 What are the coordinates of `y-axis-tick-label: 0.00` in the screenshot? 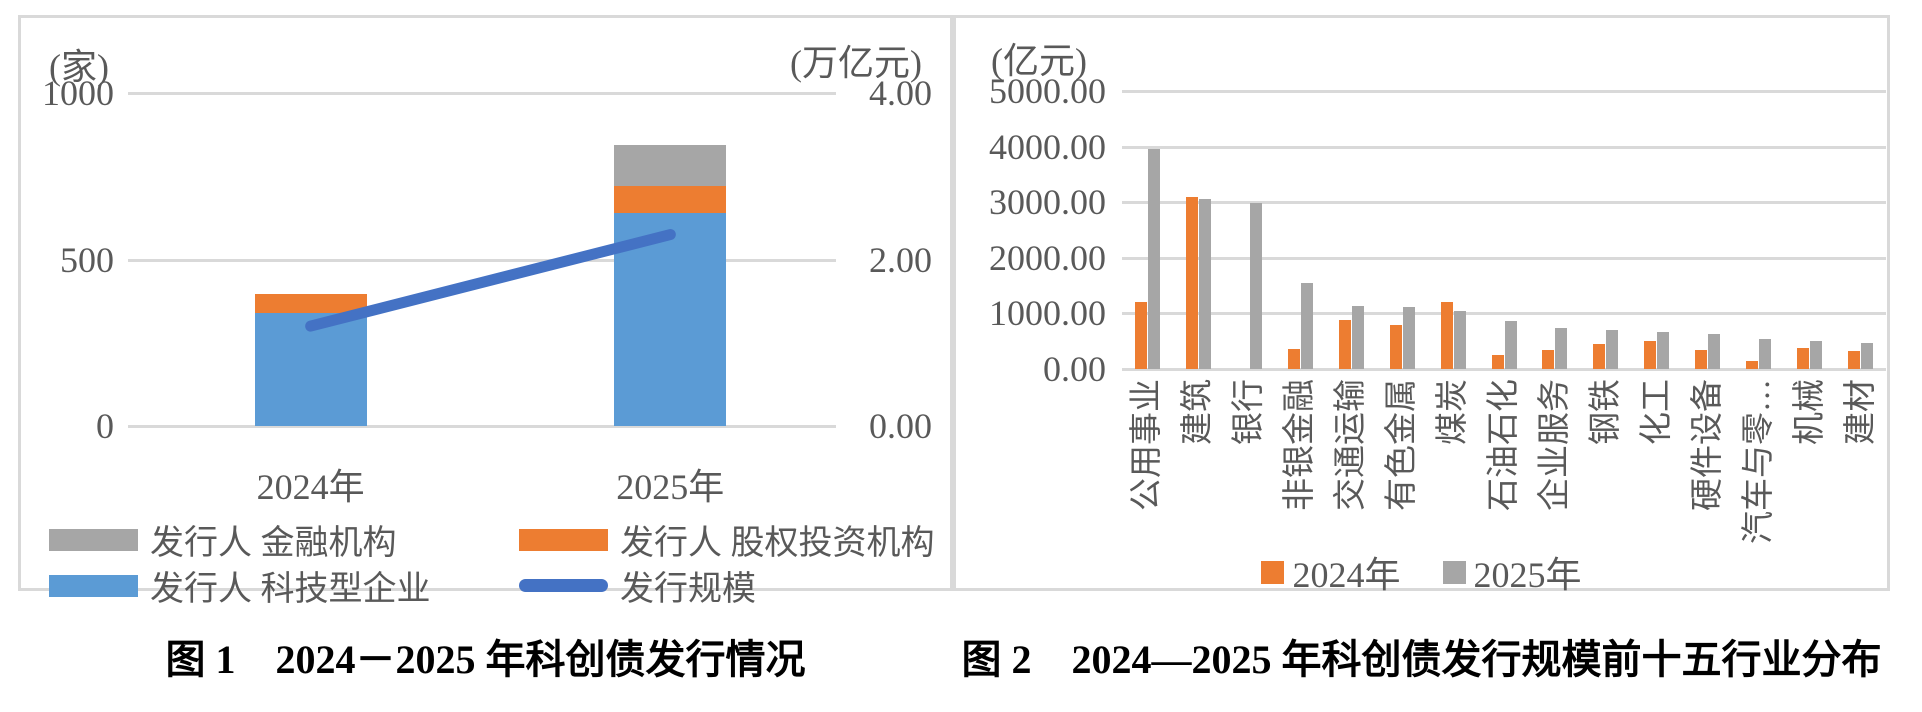 It's located at (1074, 369).